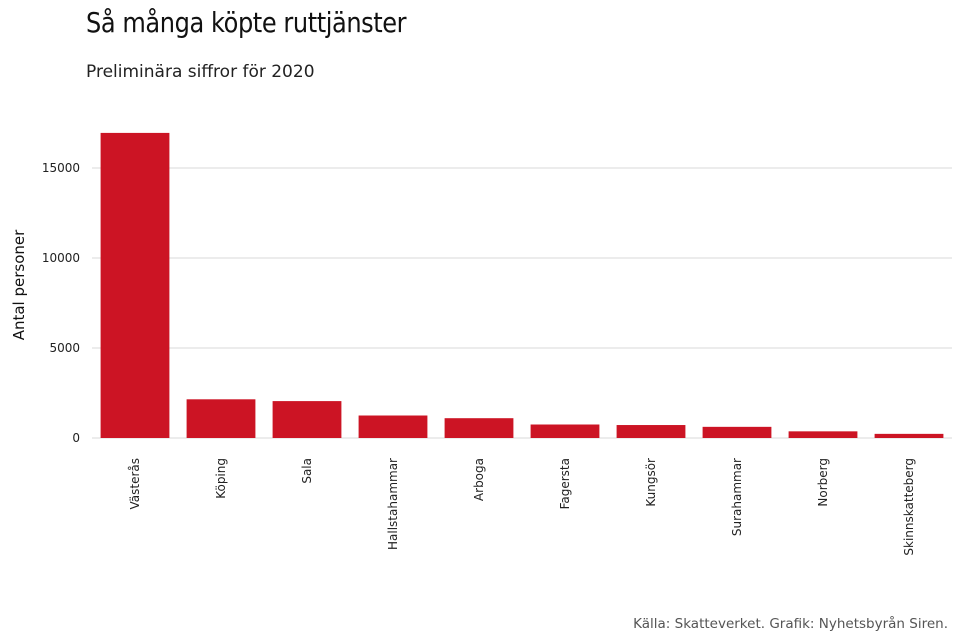 This screenshot has width=960, height=640. I want to click on y-tick-label: 15000, so click(61, 168).